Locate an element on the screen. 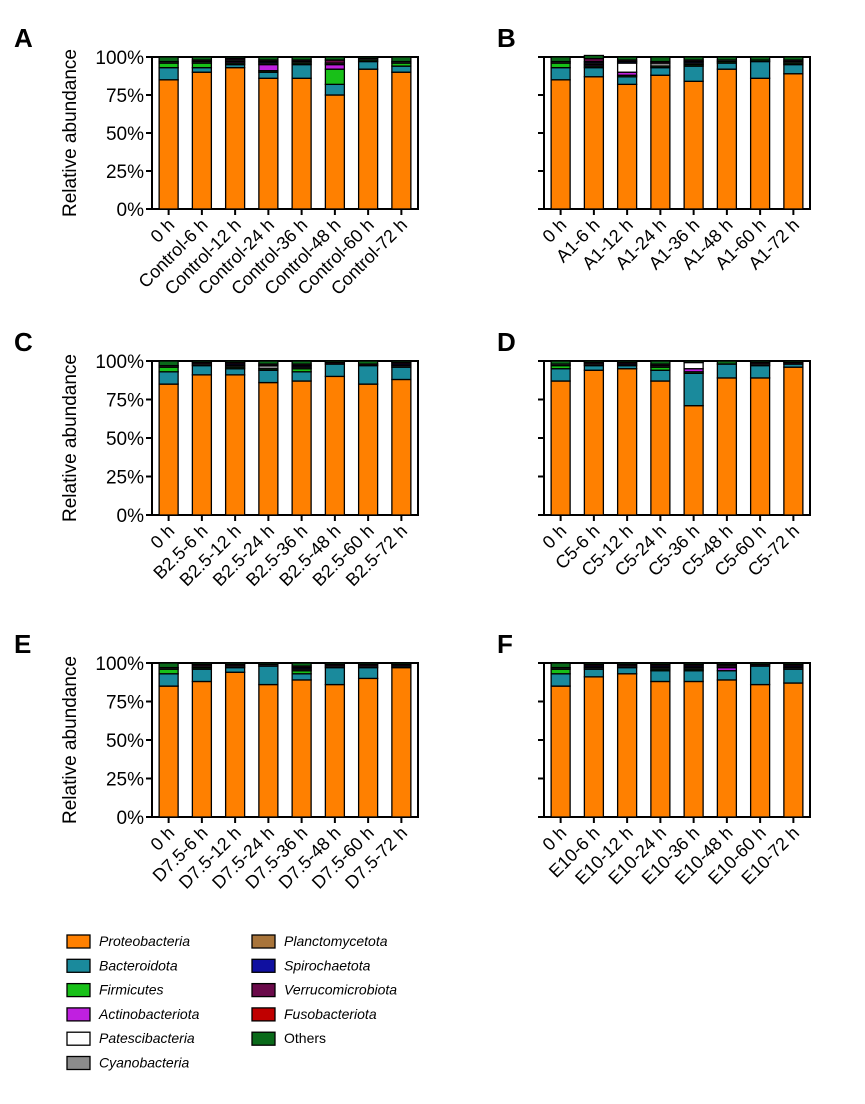 This screenshot has height=1104, width=865. panel-letter: C is located at coordinates (23, 342).